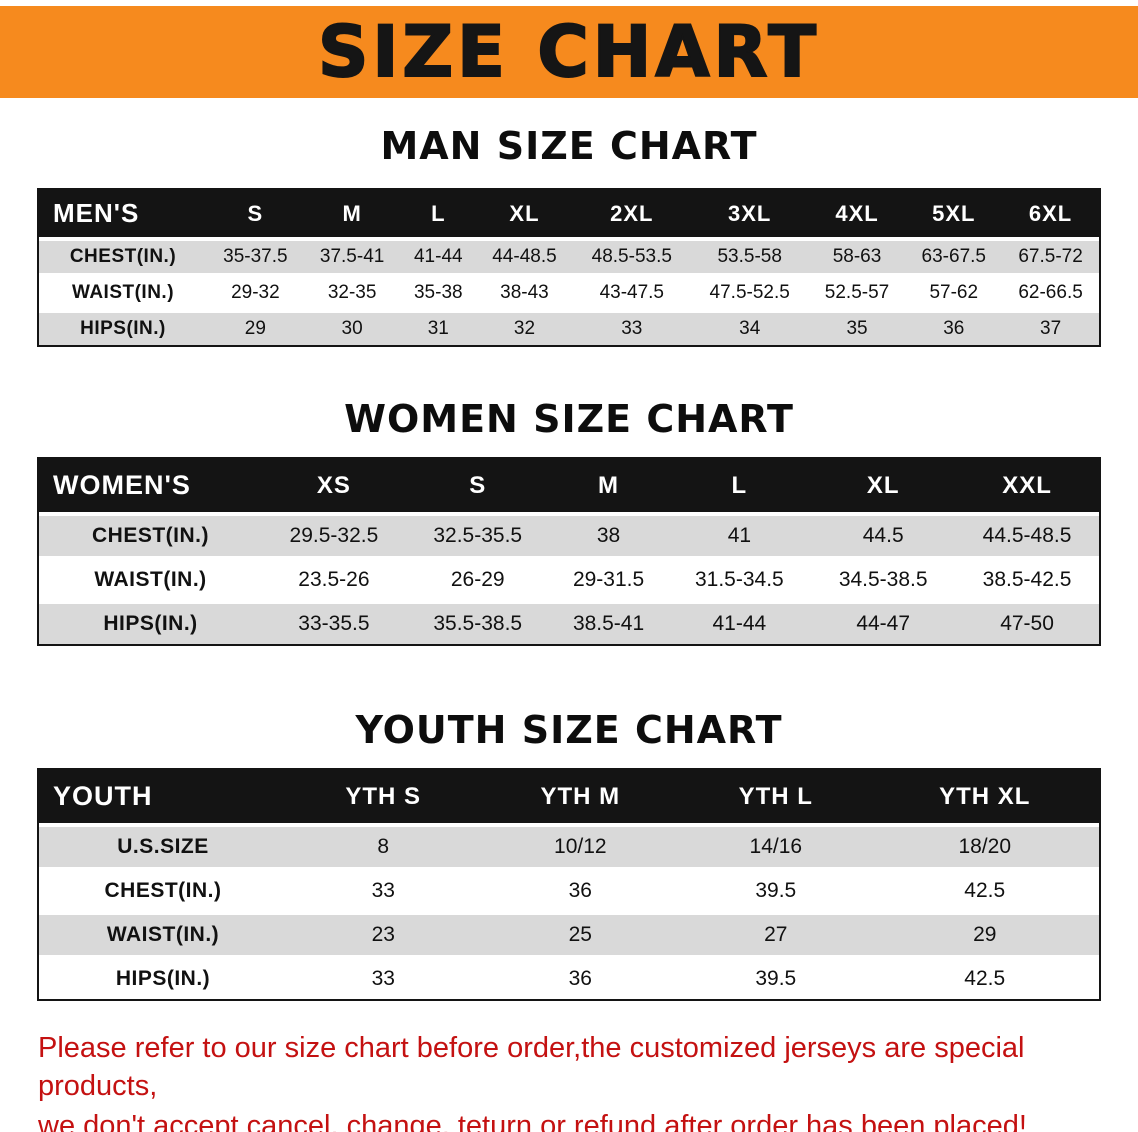 Image resolution: width=1138 pixels, height=1132 pixels. I want to click on size-header-cell: M, so click(352, 214).